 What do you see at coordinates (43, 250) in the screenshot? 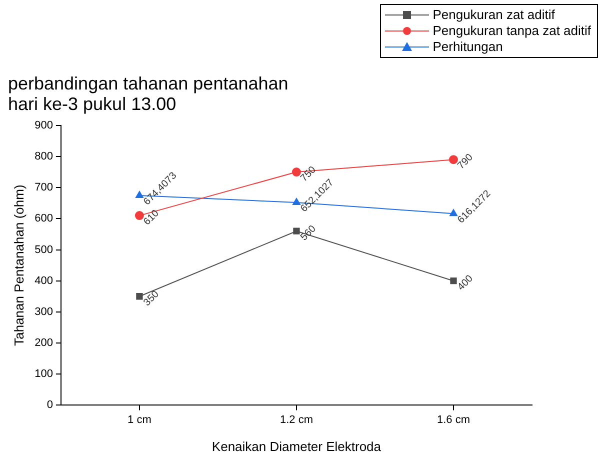
I see `y-tick-label: 500` at bounding box center [43, 250].